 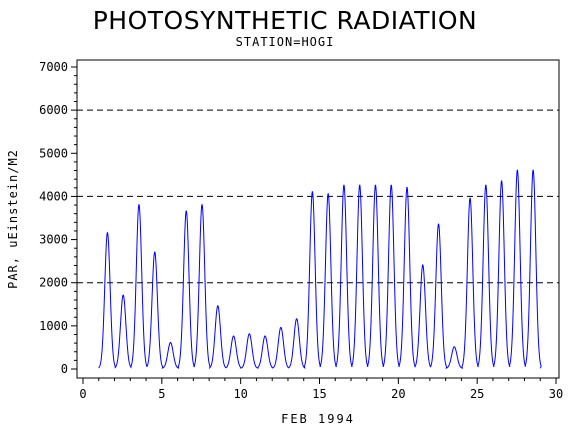 What do you see at coordinates (161, 394) in the screenshot?
I see `x-tick-label: 5` at bounding box center [161, 394].